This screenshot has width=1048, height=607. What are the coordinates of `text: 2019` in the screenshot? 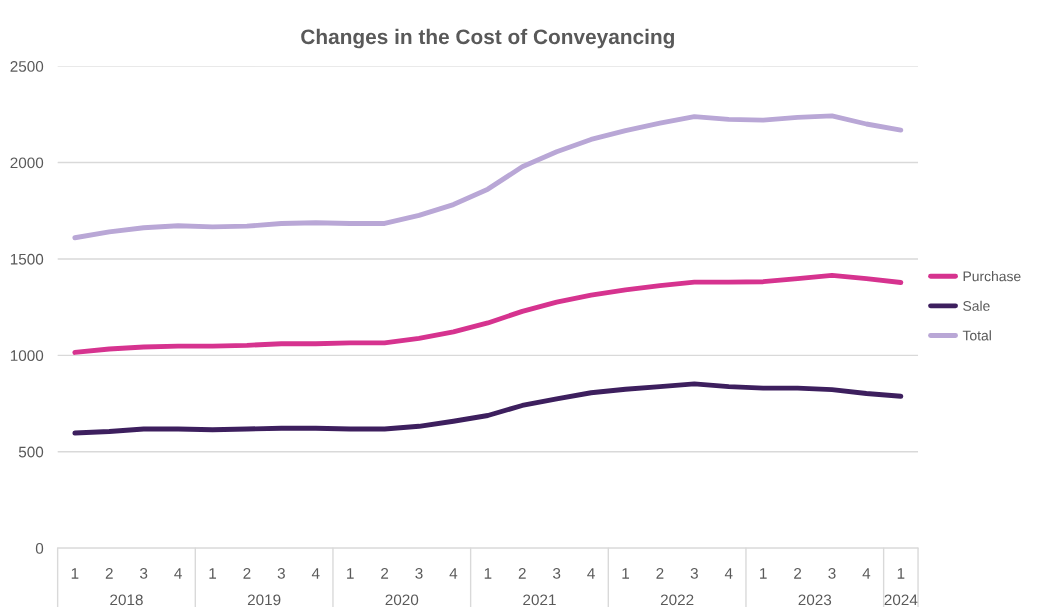 It's located at (264, 600).